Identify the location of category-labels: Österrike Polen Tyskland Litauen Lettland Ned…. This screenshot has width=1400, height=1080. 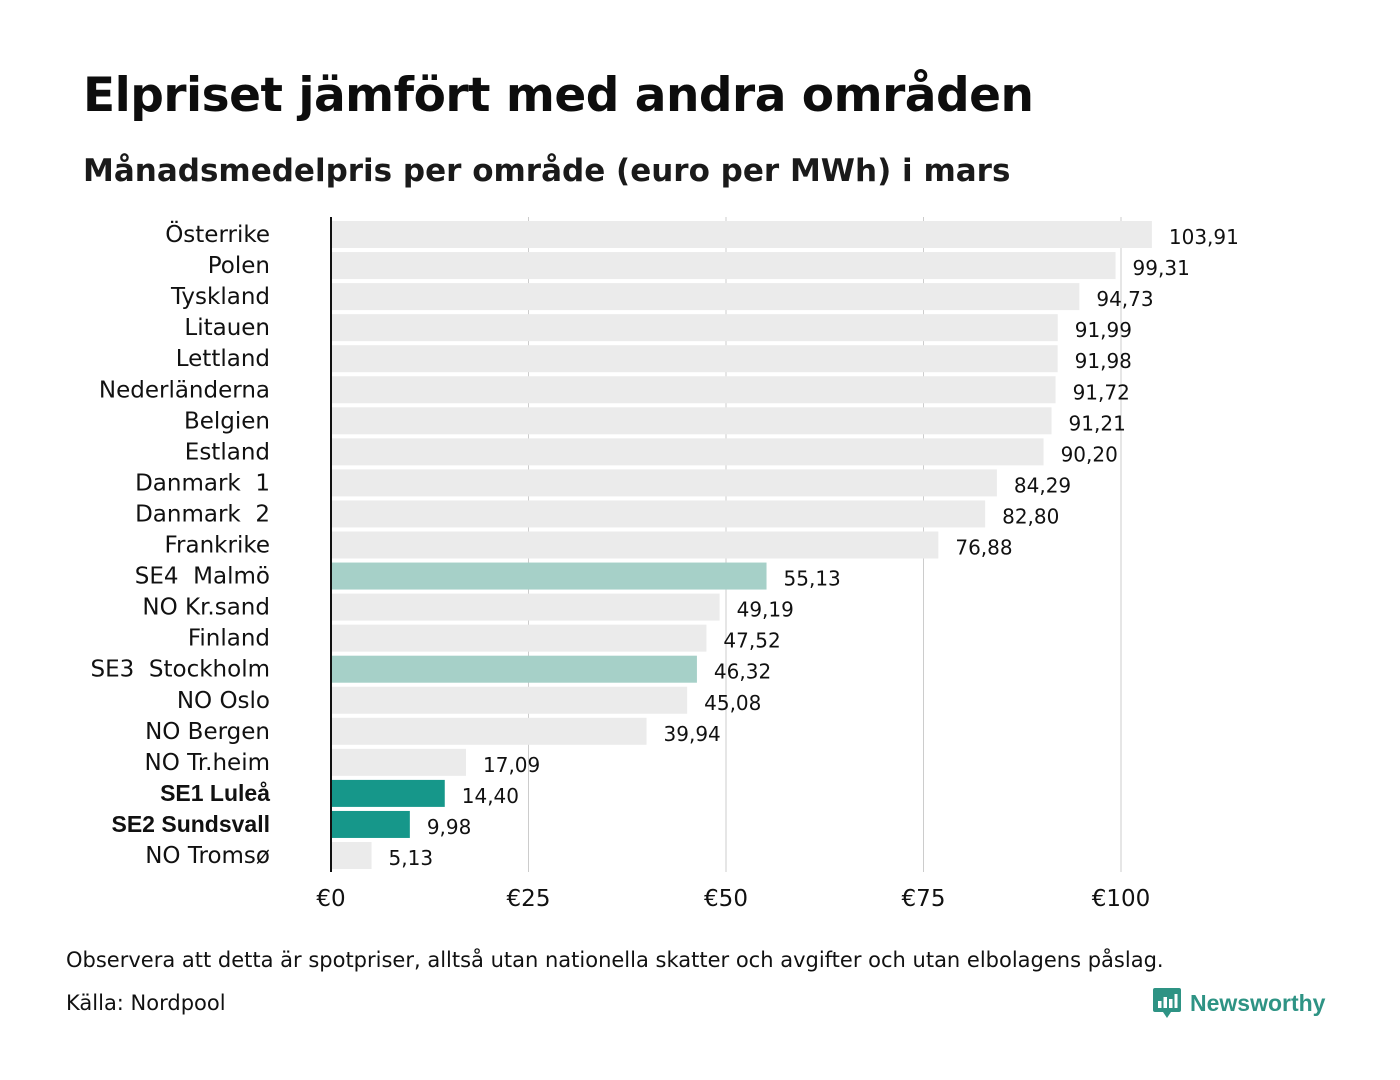
(181, 544).